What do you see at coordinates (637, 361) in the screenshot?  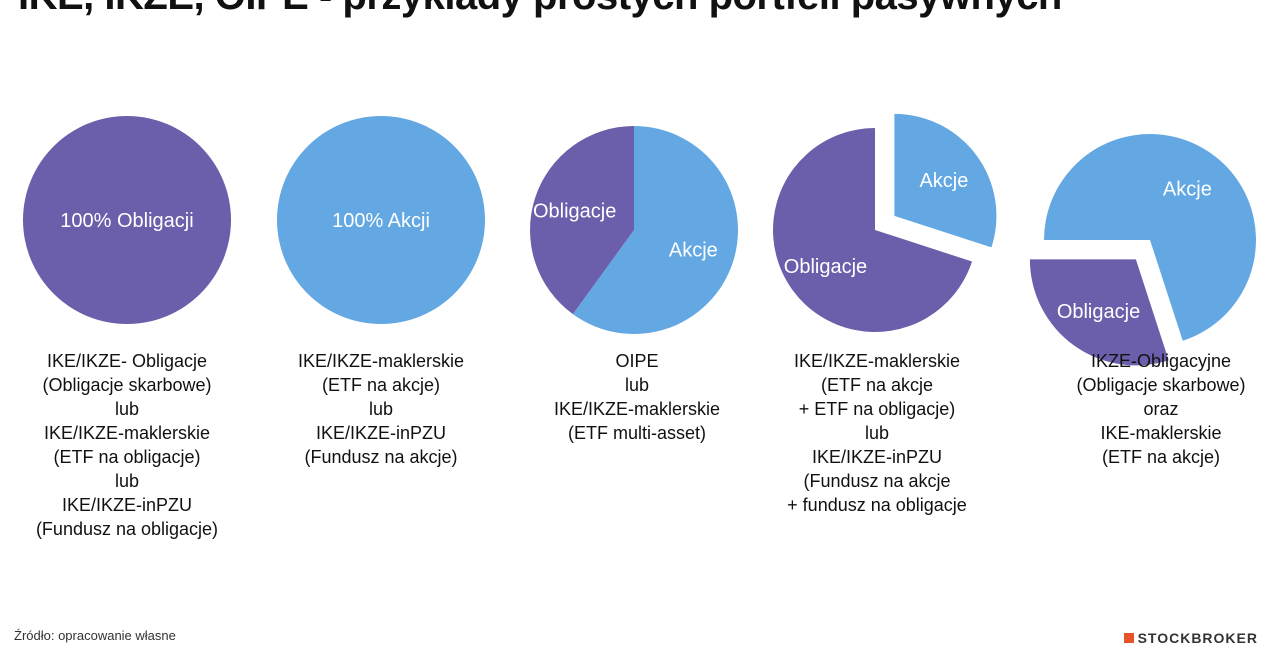 I see `col3-line: OIPE` at bounding box center [637, 361].